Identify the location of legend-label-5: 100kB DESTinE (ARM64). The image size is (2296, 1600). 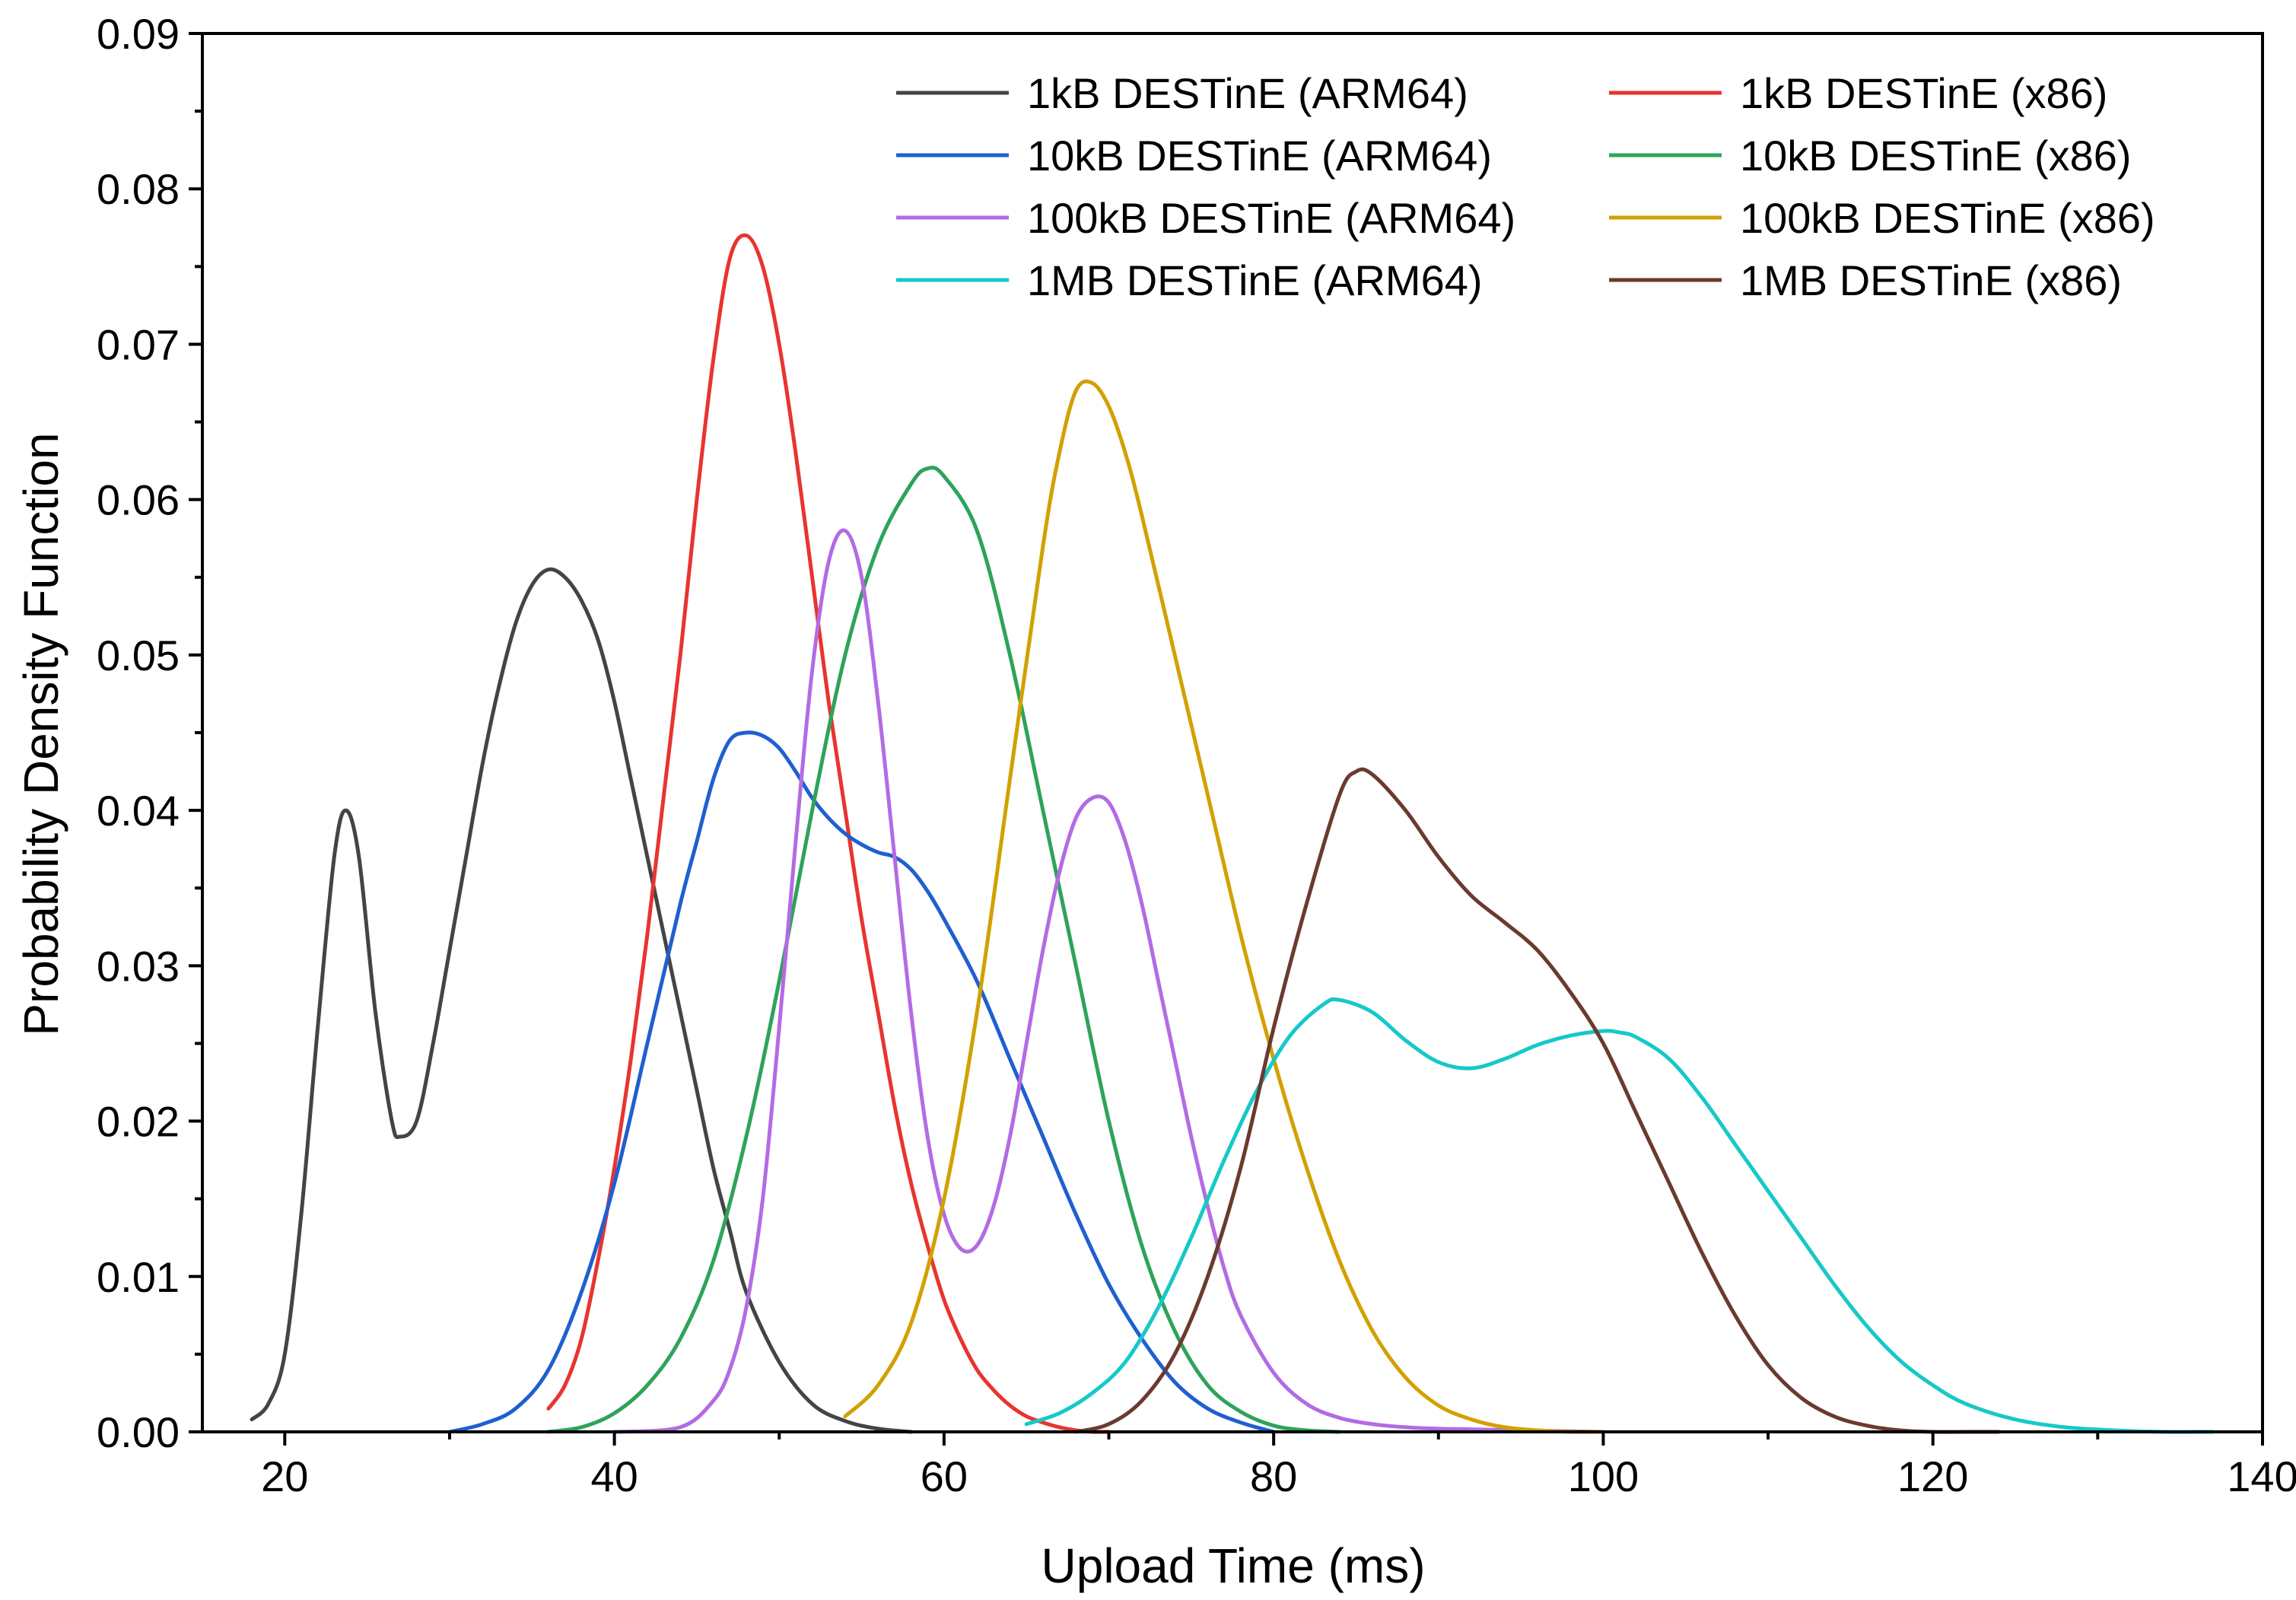
(1271, 218).